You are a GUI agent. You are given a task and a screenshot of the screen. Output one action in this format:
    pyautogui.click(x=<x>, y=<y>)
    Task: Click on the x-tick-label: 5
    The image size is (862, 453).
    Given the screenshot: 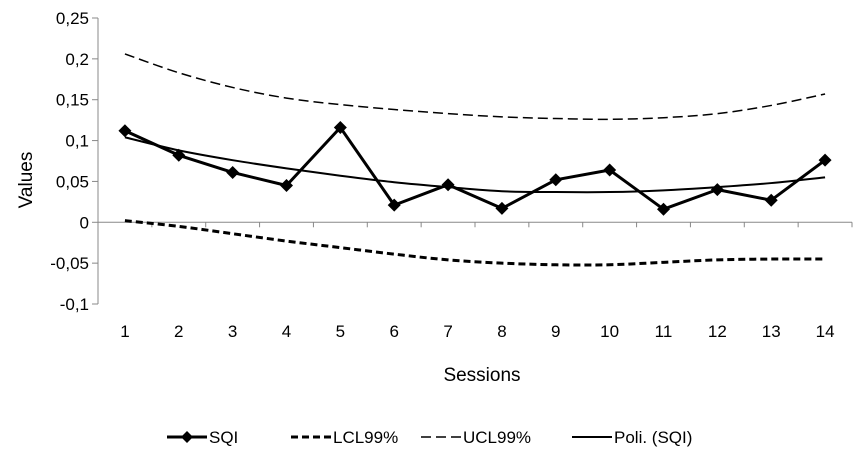 What is the action you would take?
    pyautogui.click(x=340, y=331)
    